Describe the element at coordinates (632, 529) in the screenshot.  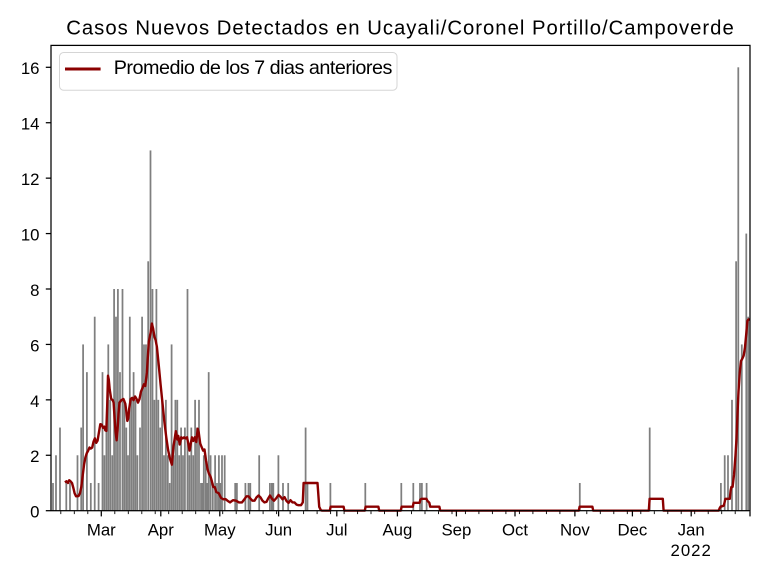
I see `svg-text: Dec` at that location.